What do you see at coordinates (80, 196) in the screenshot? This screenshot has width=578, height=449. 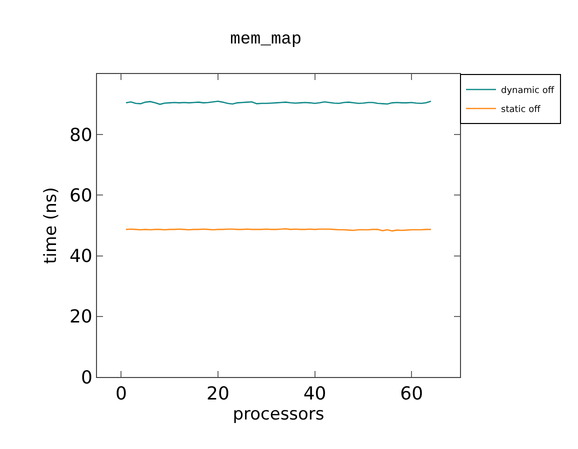 I see `y-tick-label: 60` at bounding box center [80, 196].